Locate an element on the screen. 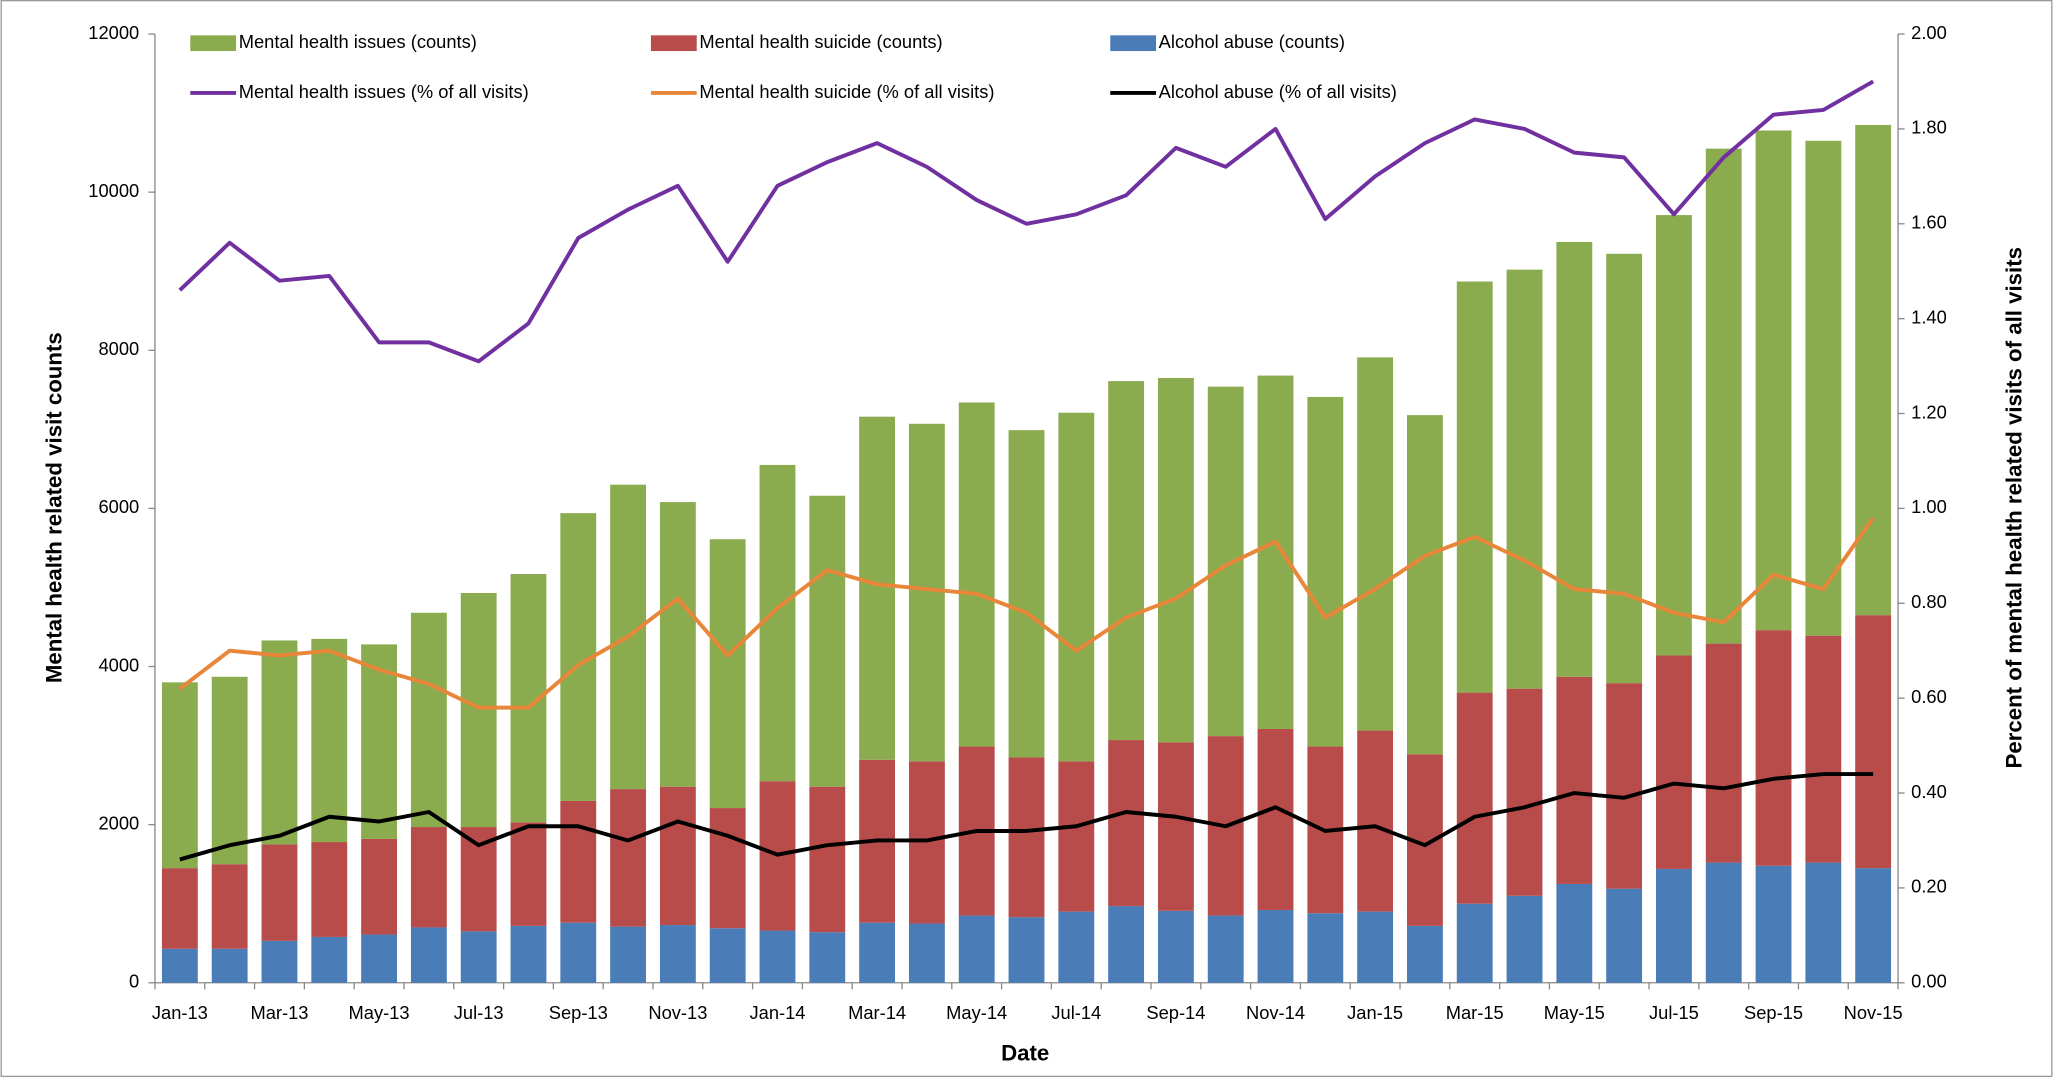 The height and width of the screenshot is (1077, 2053). legend-label: Alcohol abuse (% of all visits) is located at coordinates (1278, 91).